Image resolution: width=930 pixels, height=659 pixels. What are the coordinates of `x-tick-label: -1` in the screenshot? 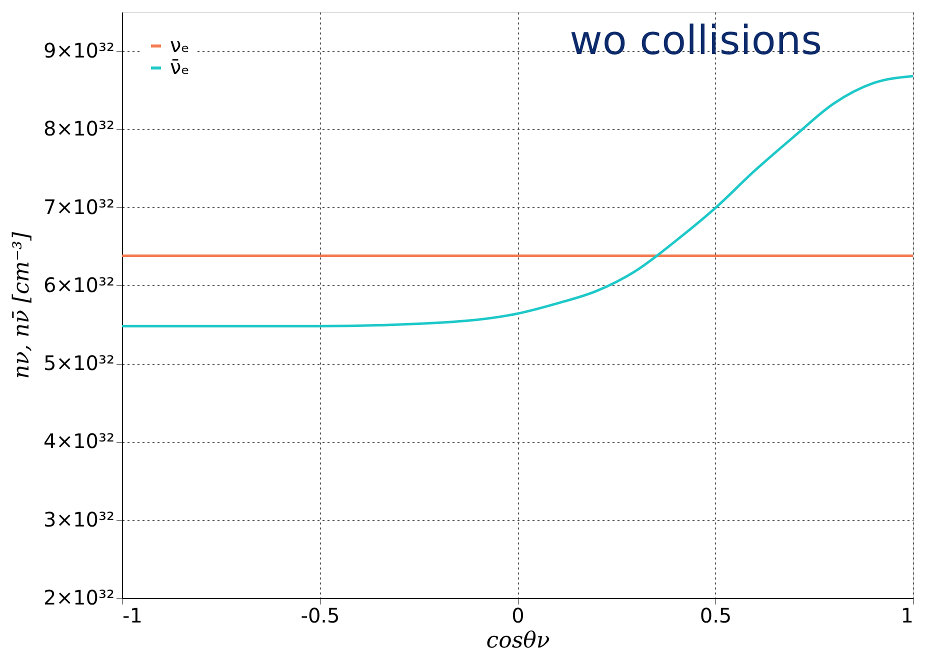 It's located at (132, 616).